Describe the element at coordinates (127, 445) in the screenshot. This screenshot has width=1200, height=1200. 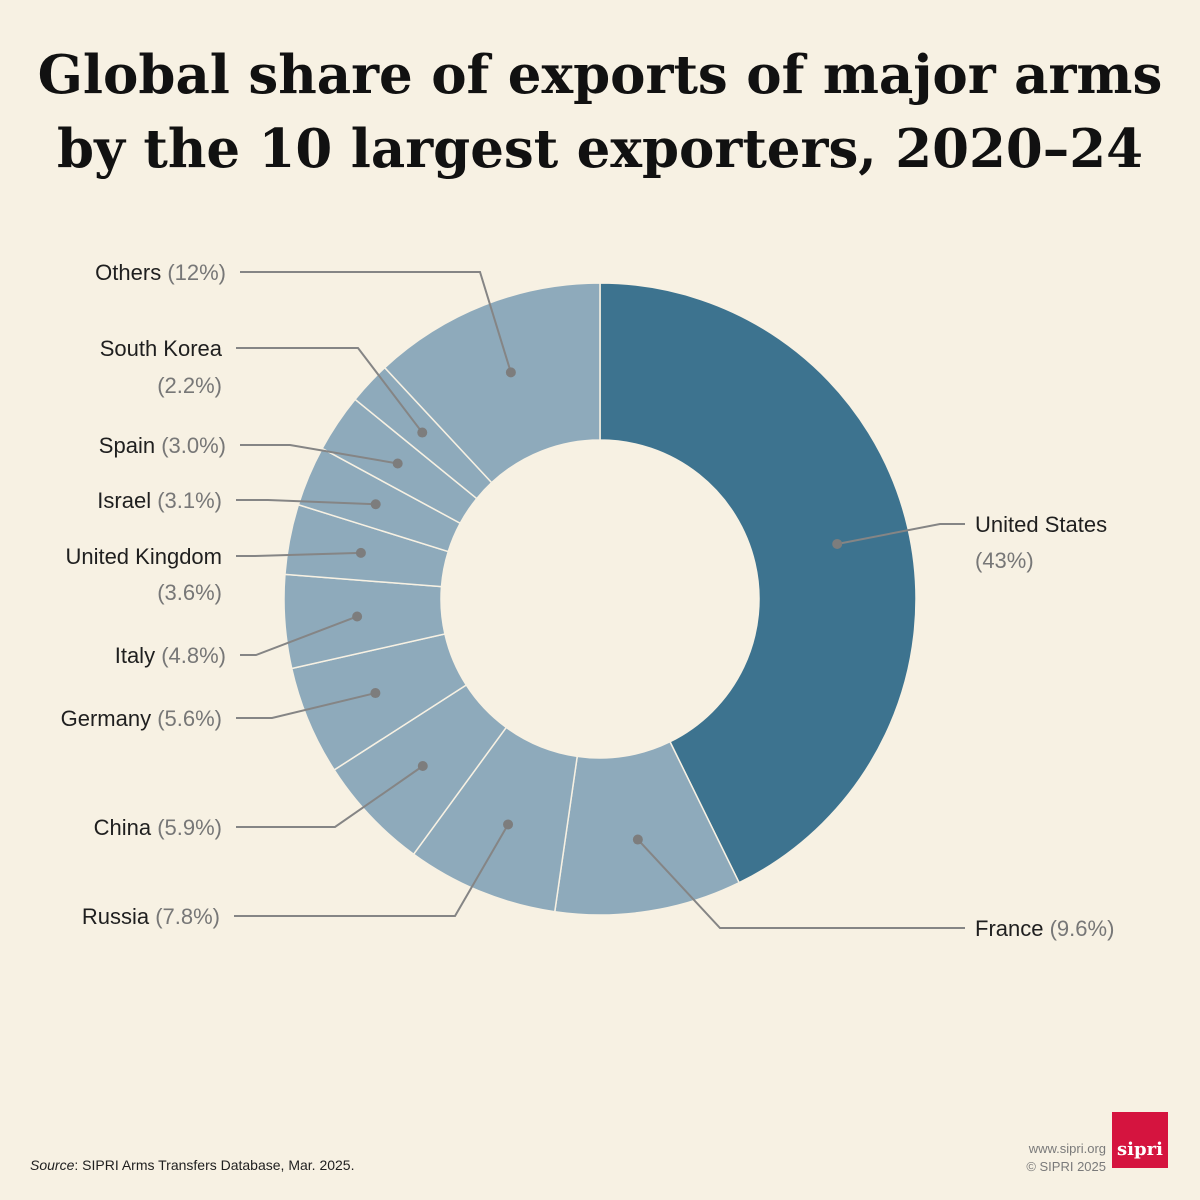
I see `label-name-spain: Spain` at that location.